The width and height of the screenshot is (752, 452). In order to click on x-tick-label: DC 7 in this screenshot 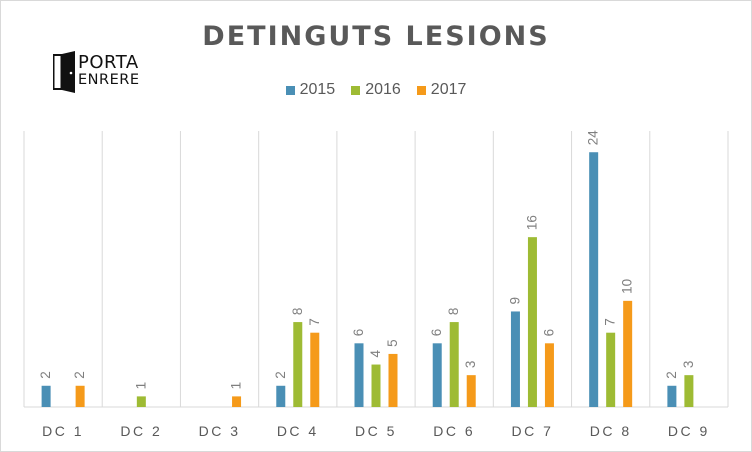, I will do `click(532, 431)`.